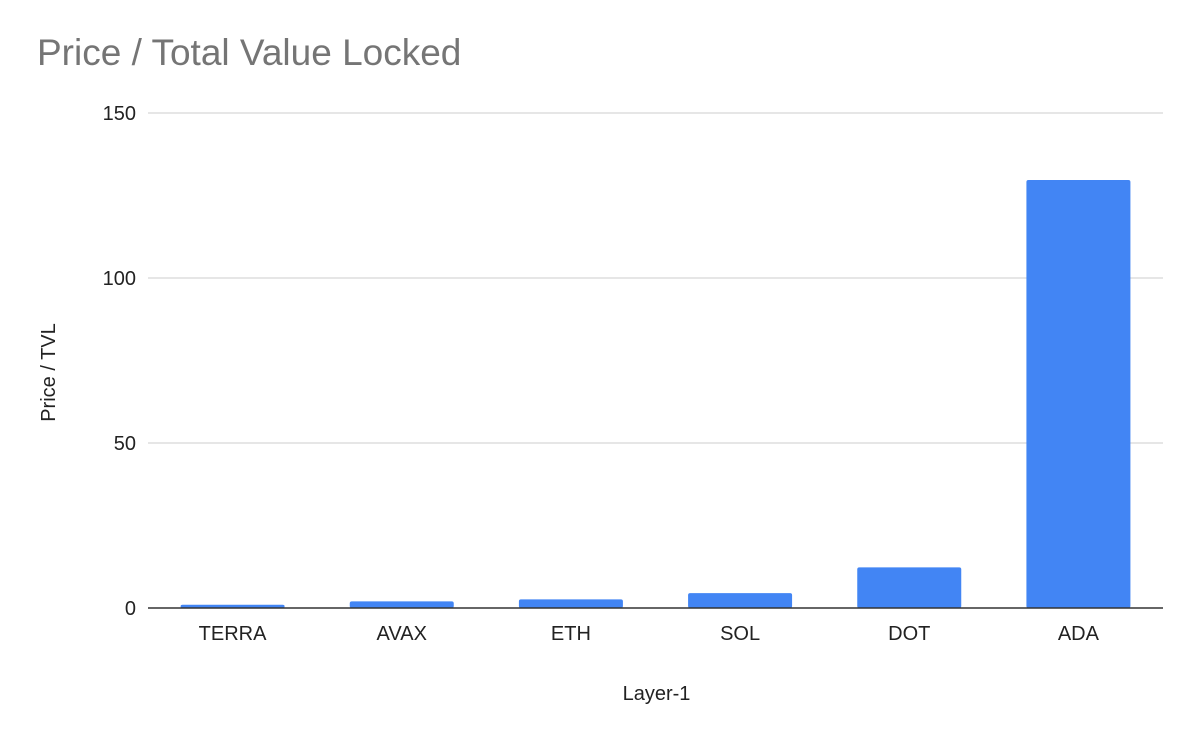  I want to click on bar-sol, so click(740, 600).